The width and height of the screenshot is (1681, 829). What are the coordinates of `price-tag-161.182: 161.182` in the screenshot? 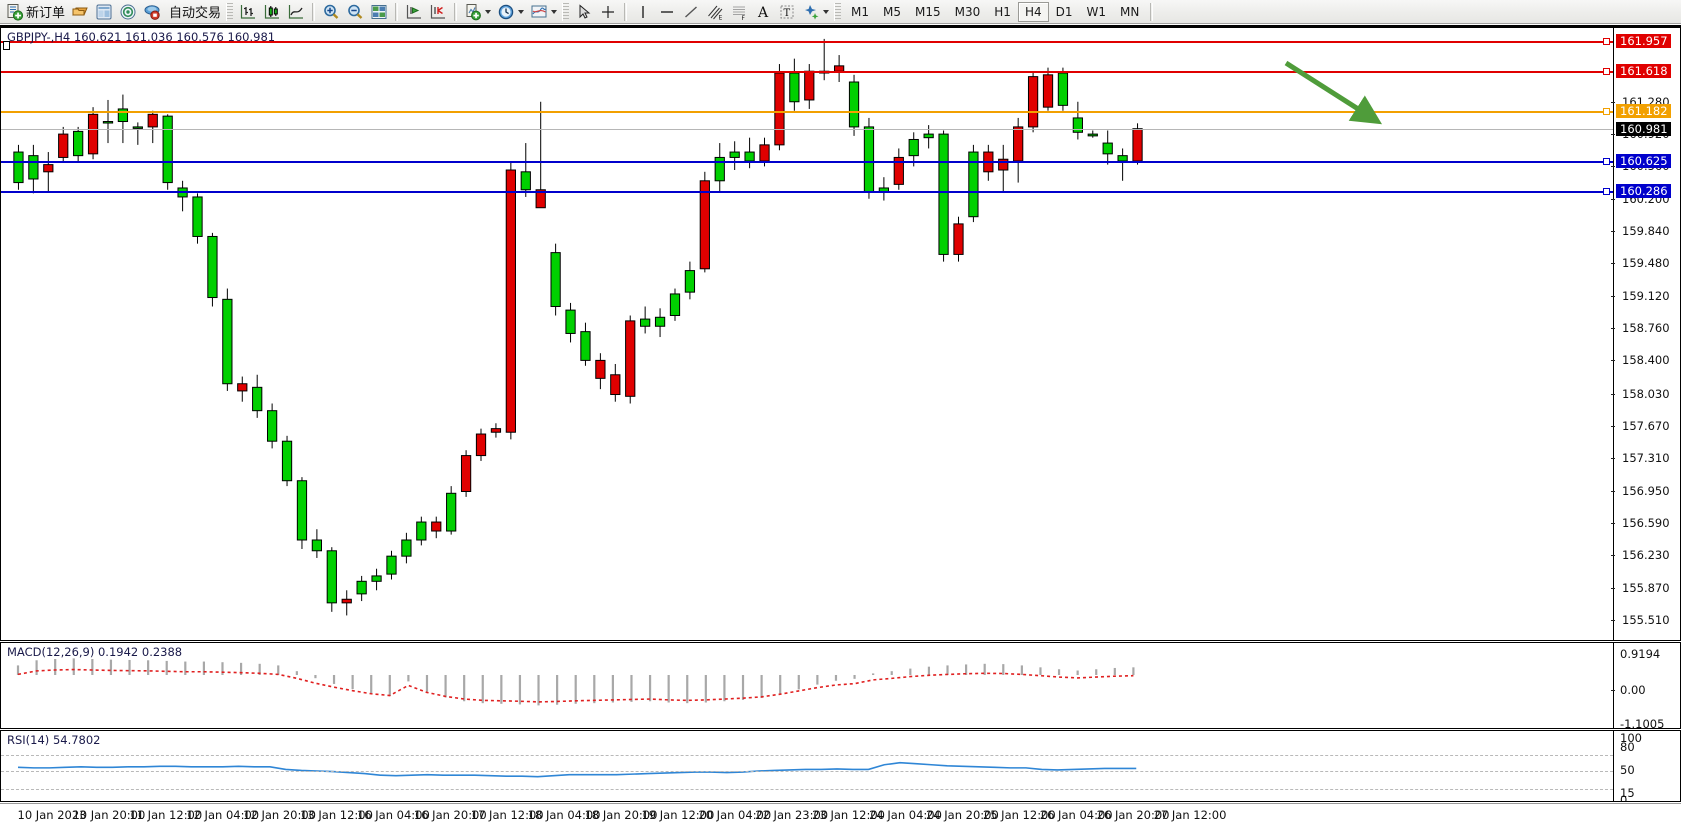 It's located at (1643, 110).